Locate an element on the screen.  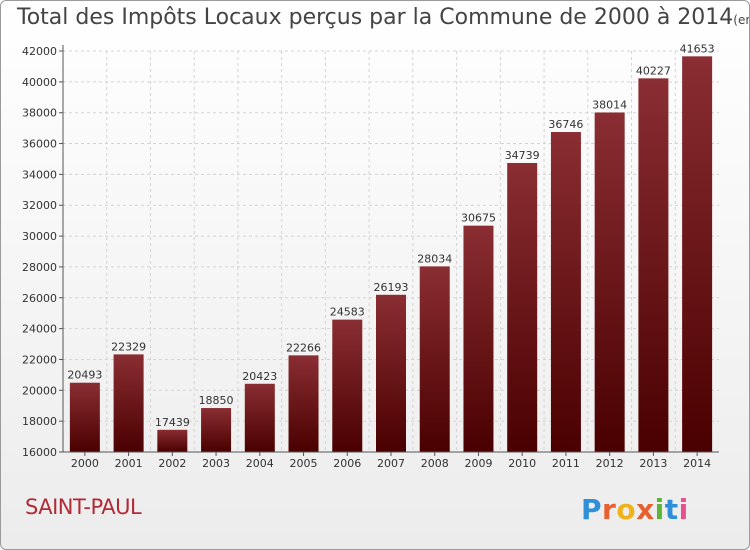
x-tick-label: 2005 is located at coordinates (304, 463).